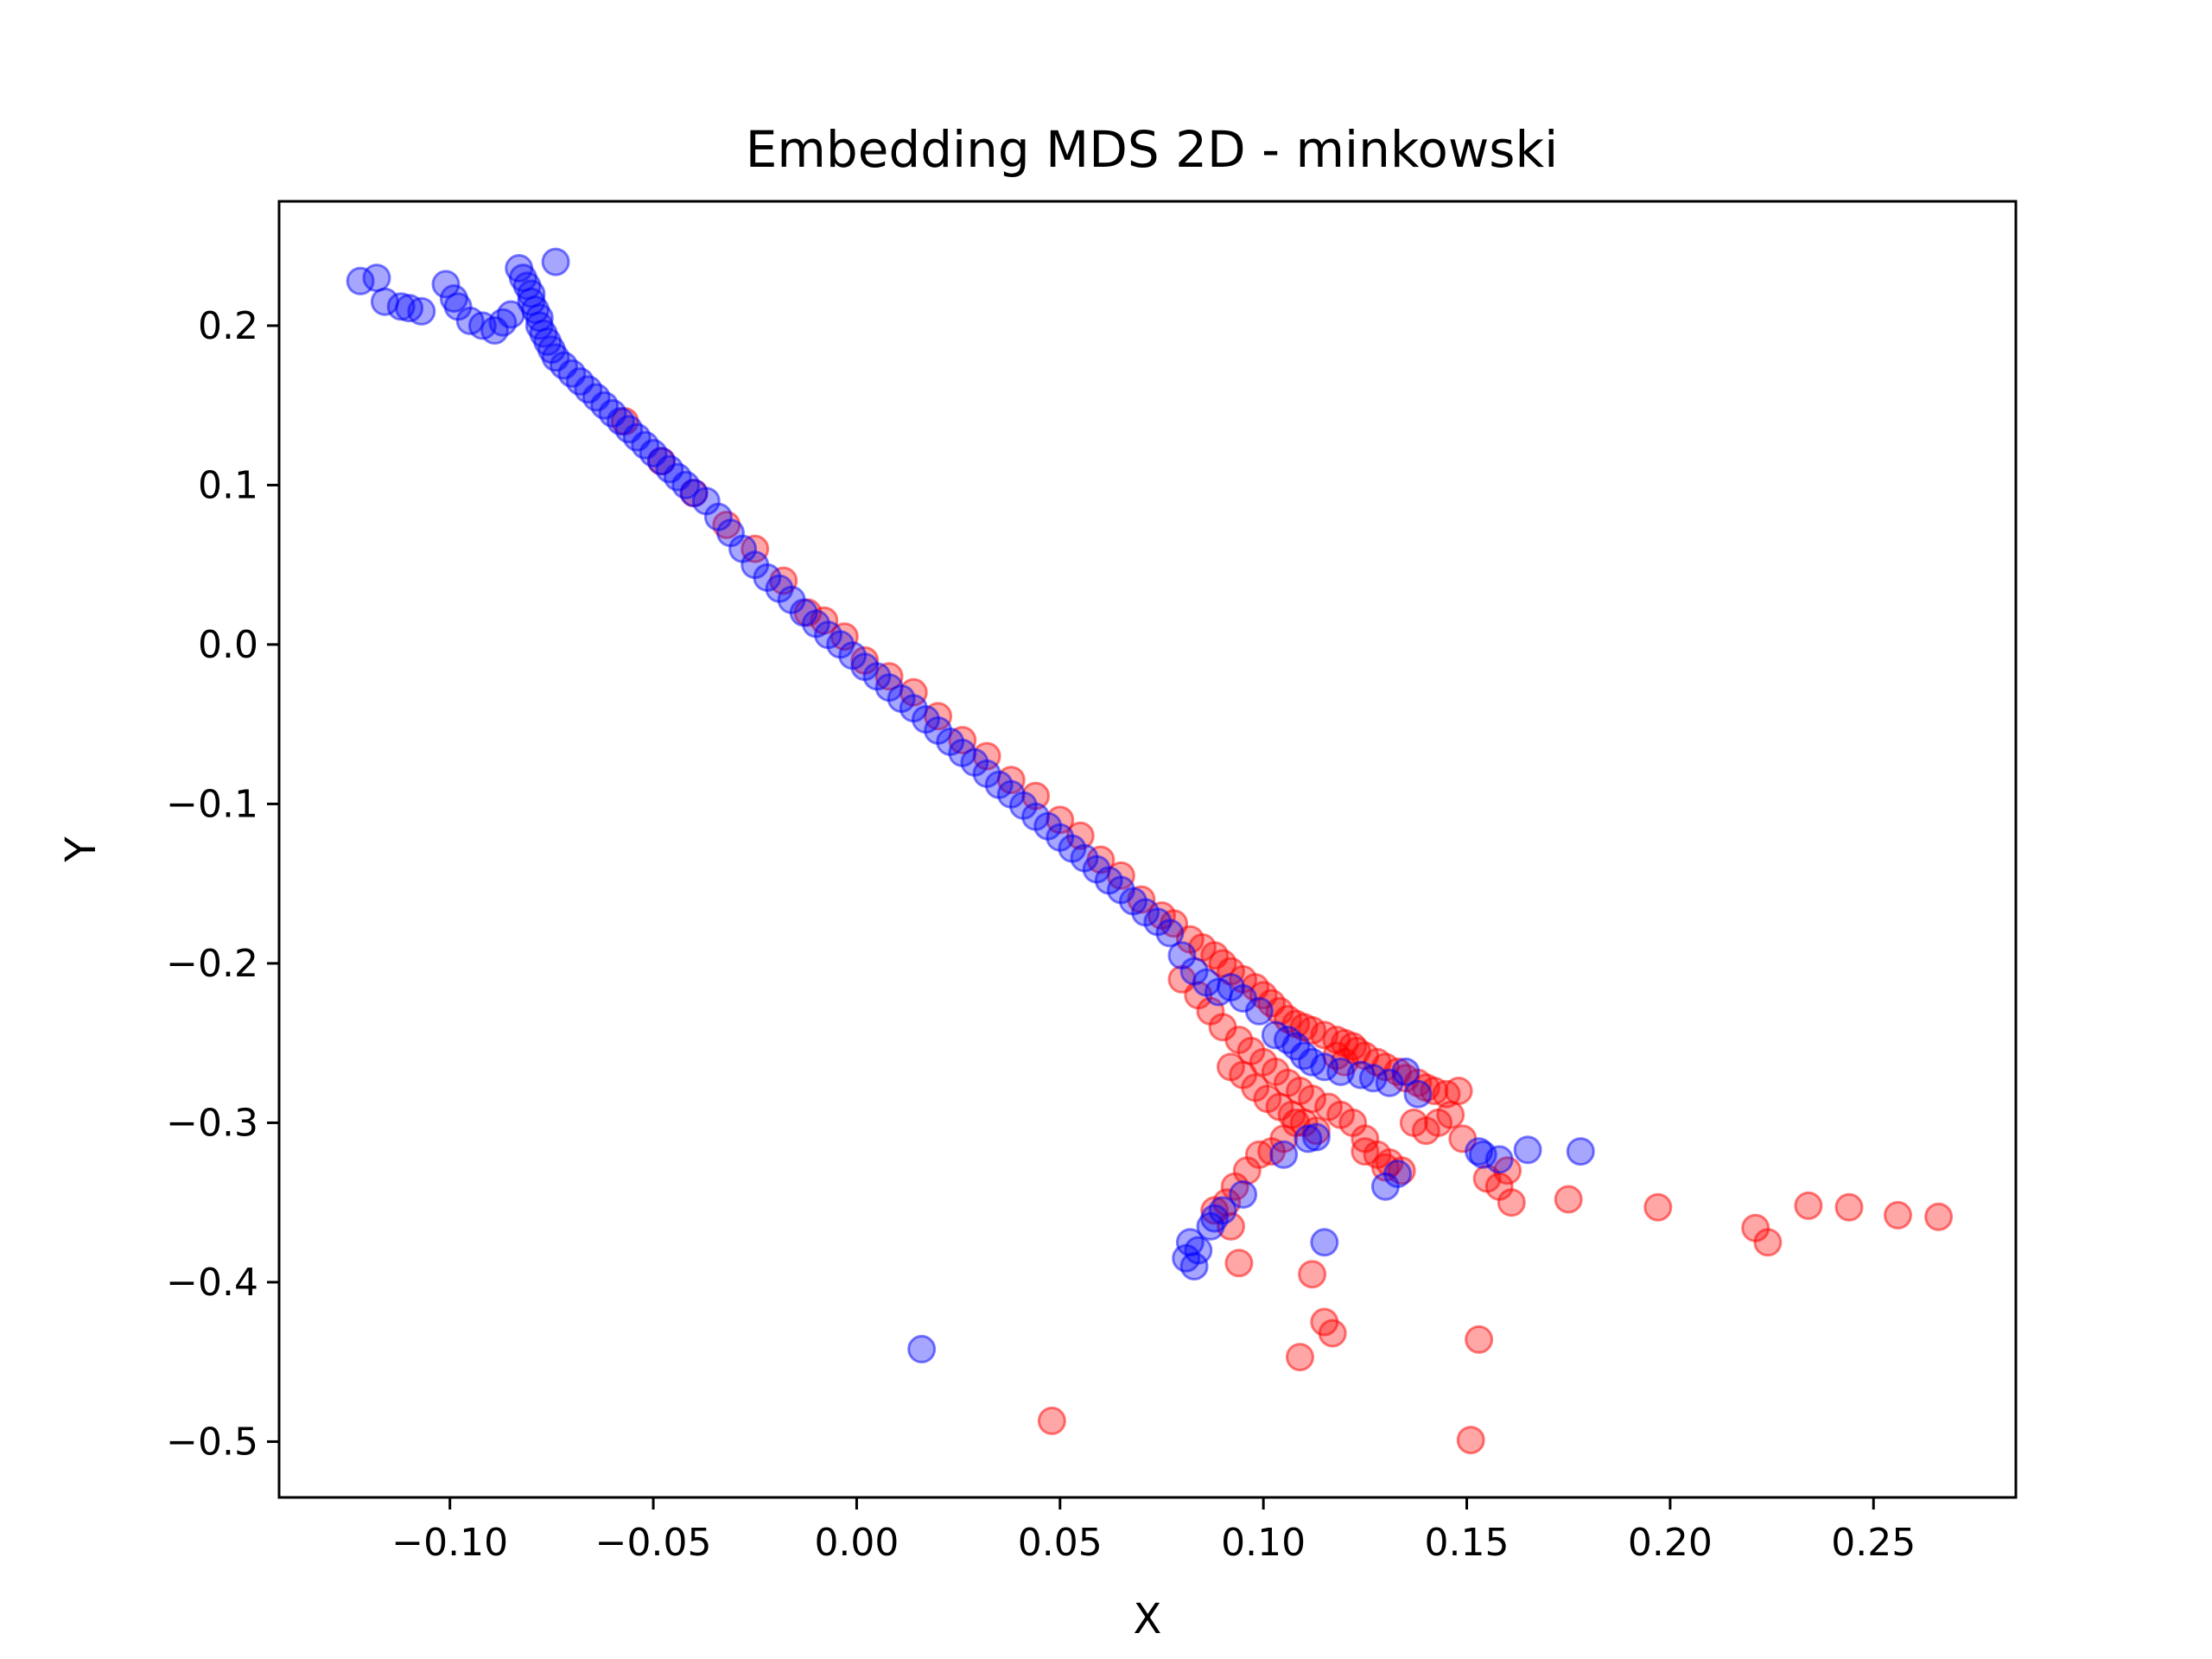  What do you see at coordinates (450, 1543) in the screenshot?
I see `x-tick-label: −0.10` at bounding box center [450, 1543].